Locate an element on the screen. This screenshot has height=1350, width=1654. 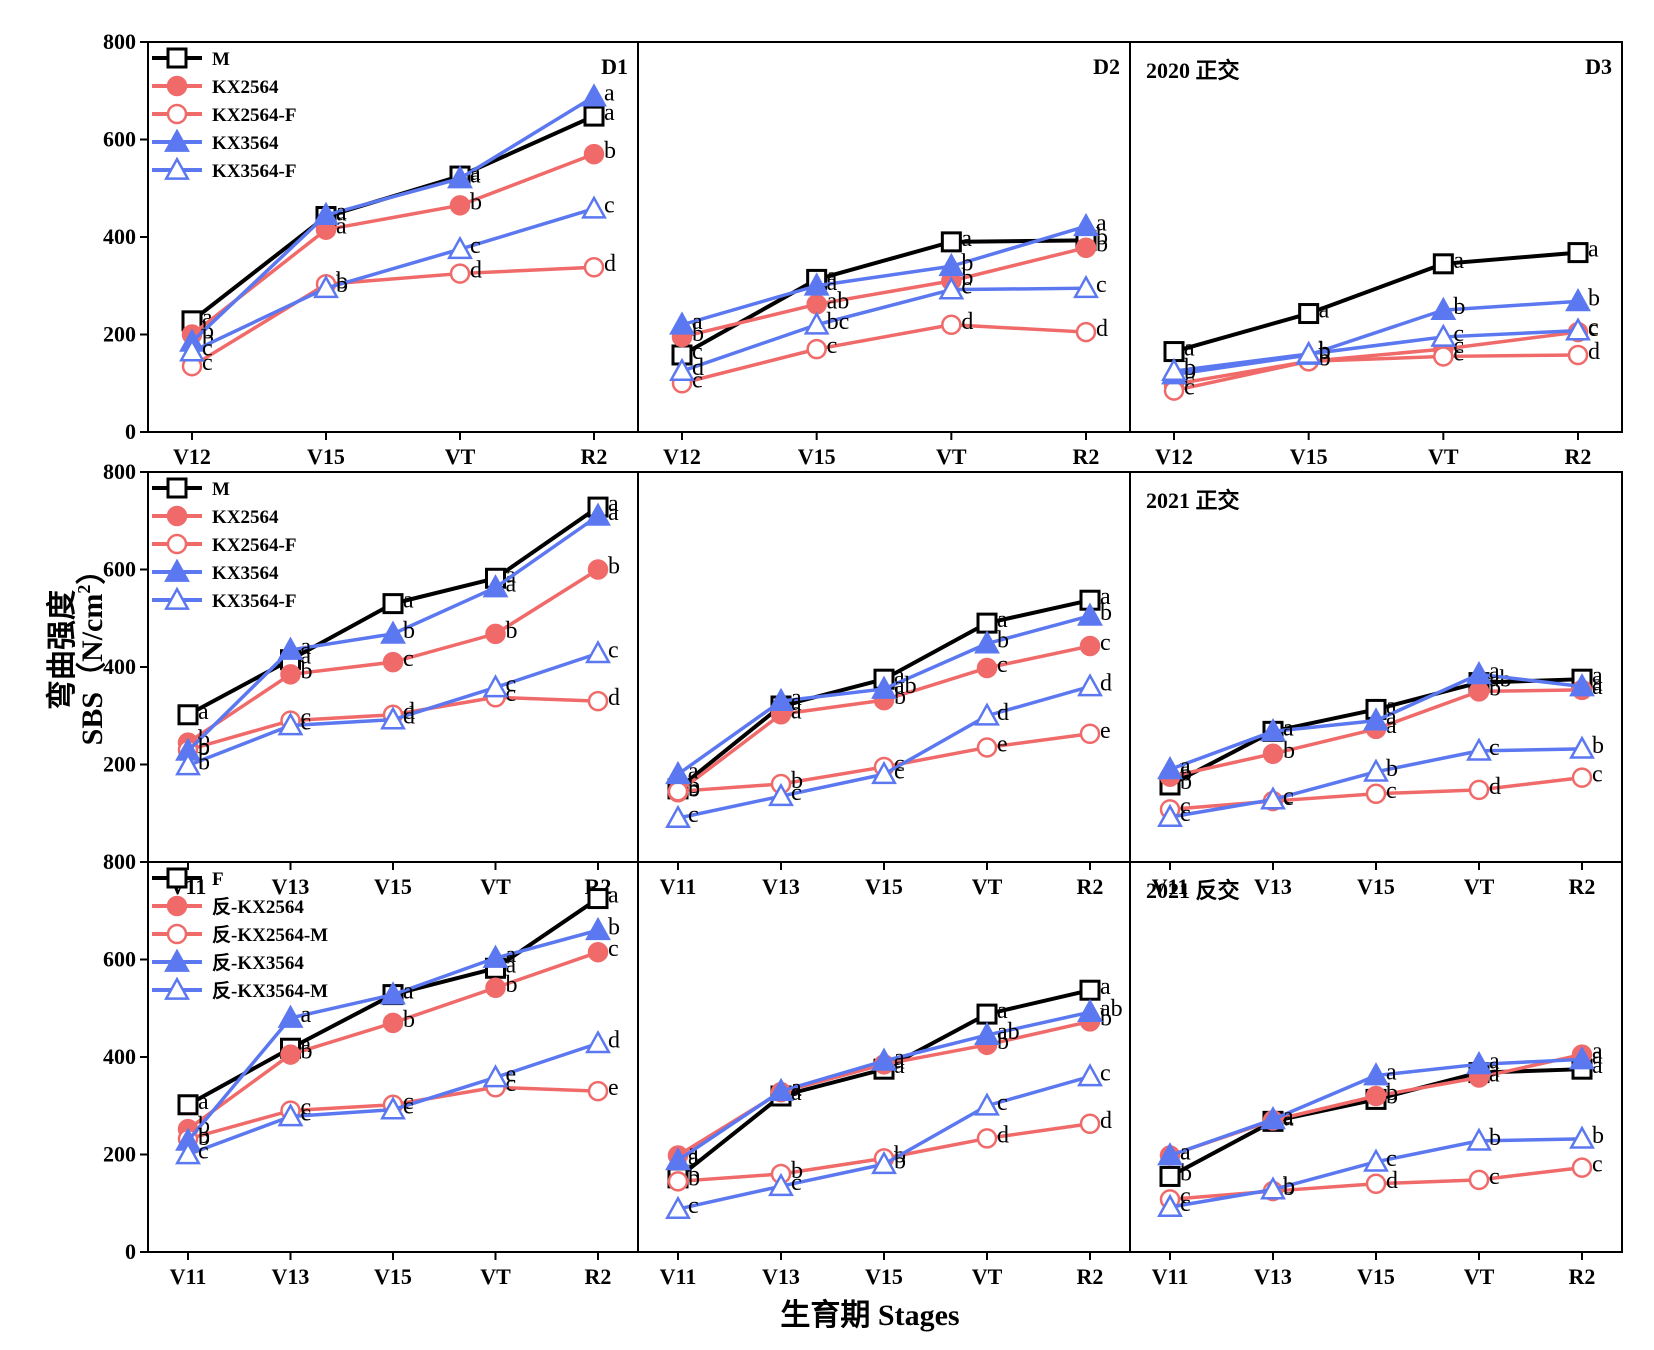
panel-title: 2020 正交 is located at coordinates (1193, 70).